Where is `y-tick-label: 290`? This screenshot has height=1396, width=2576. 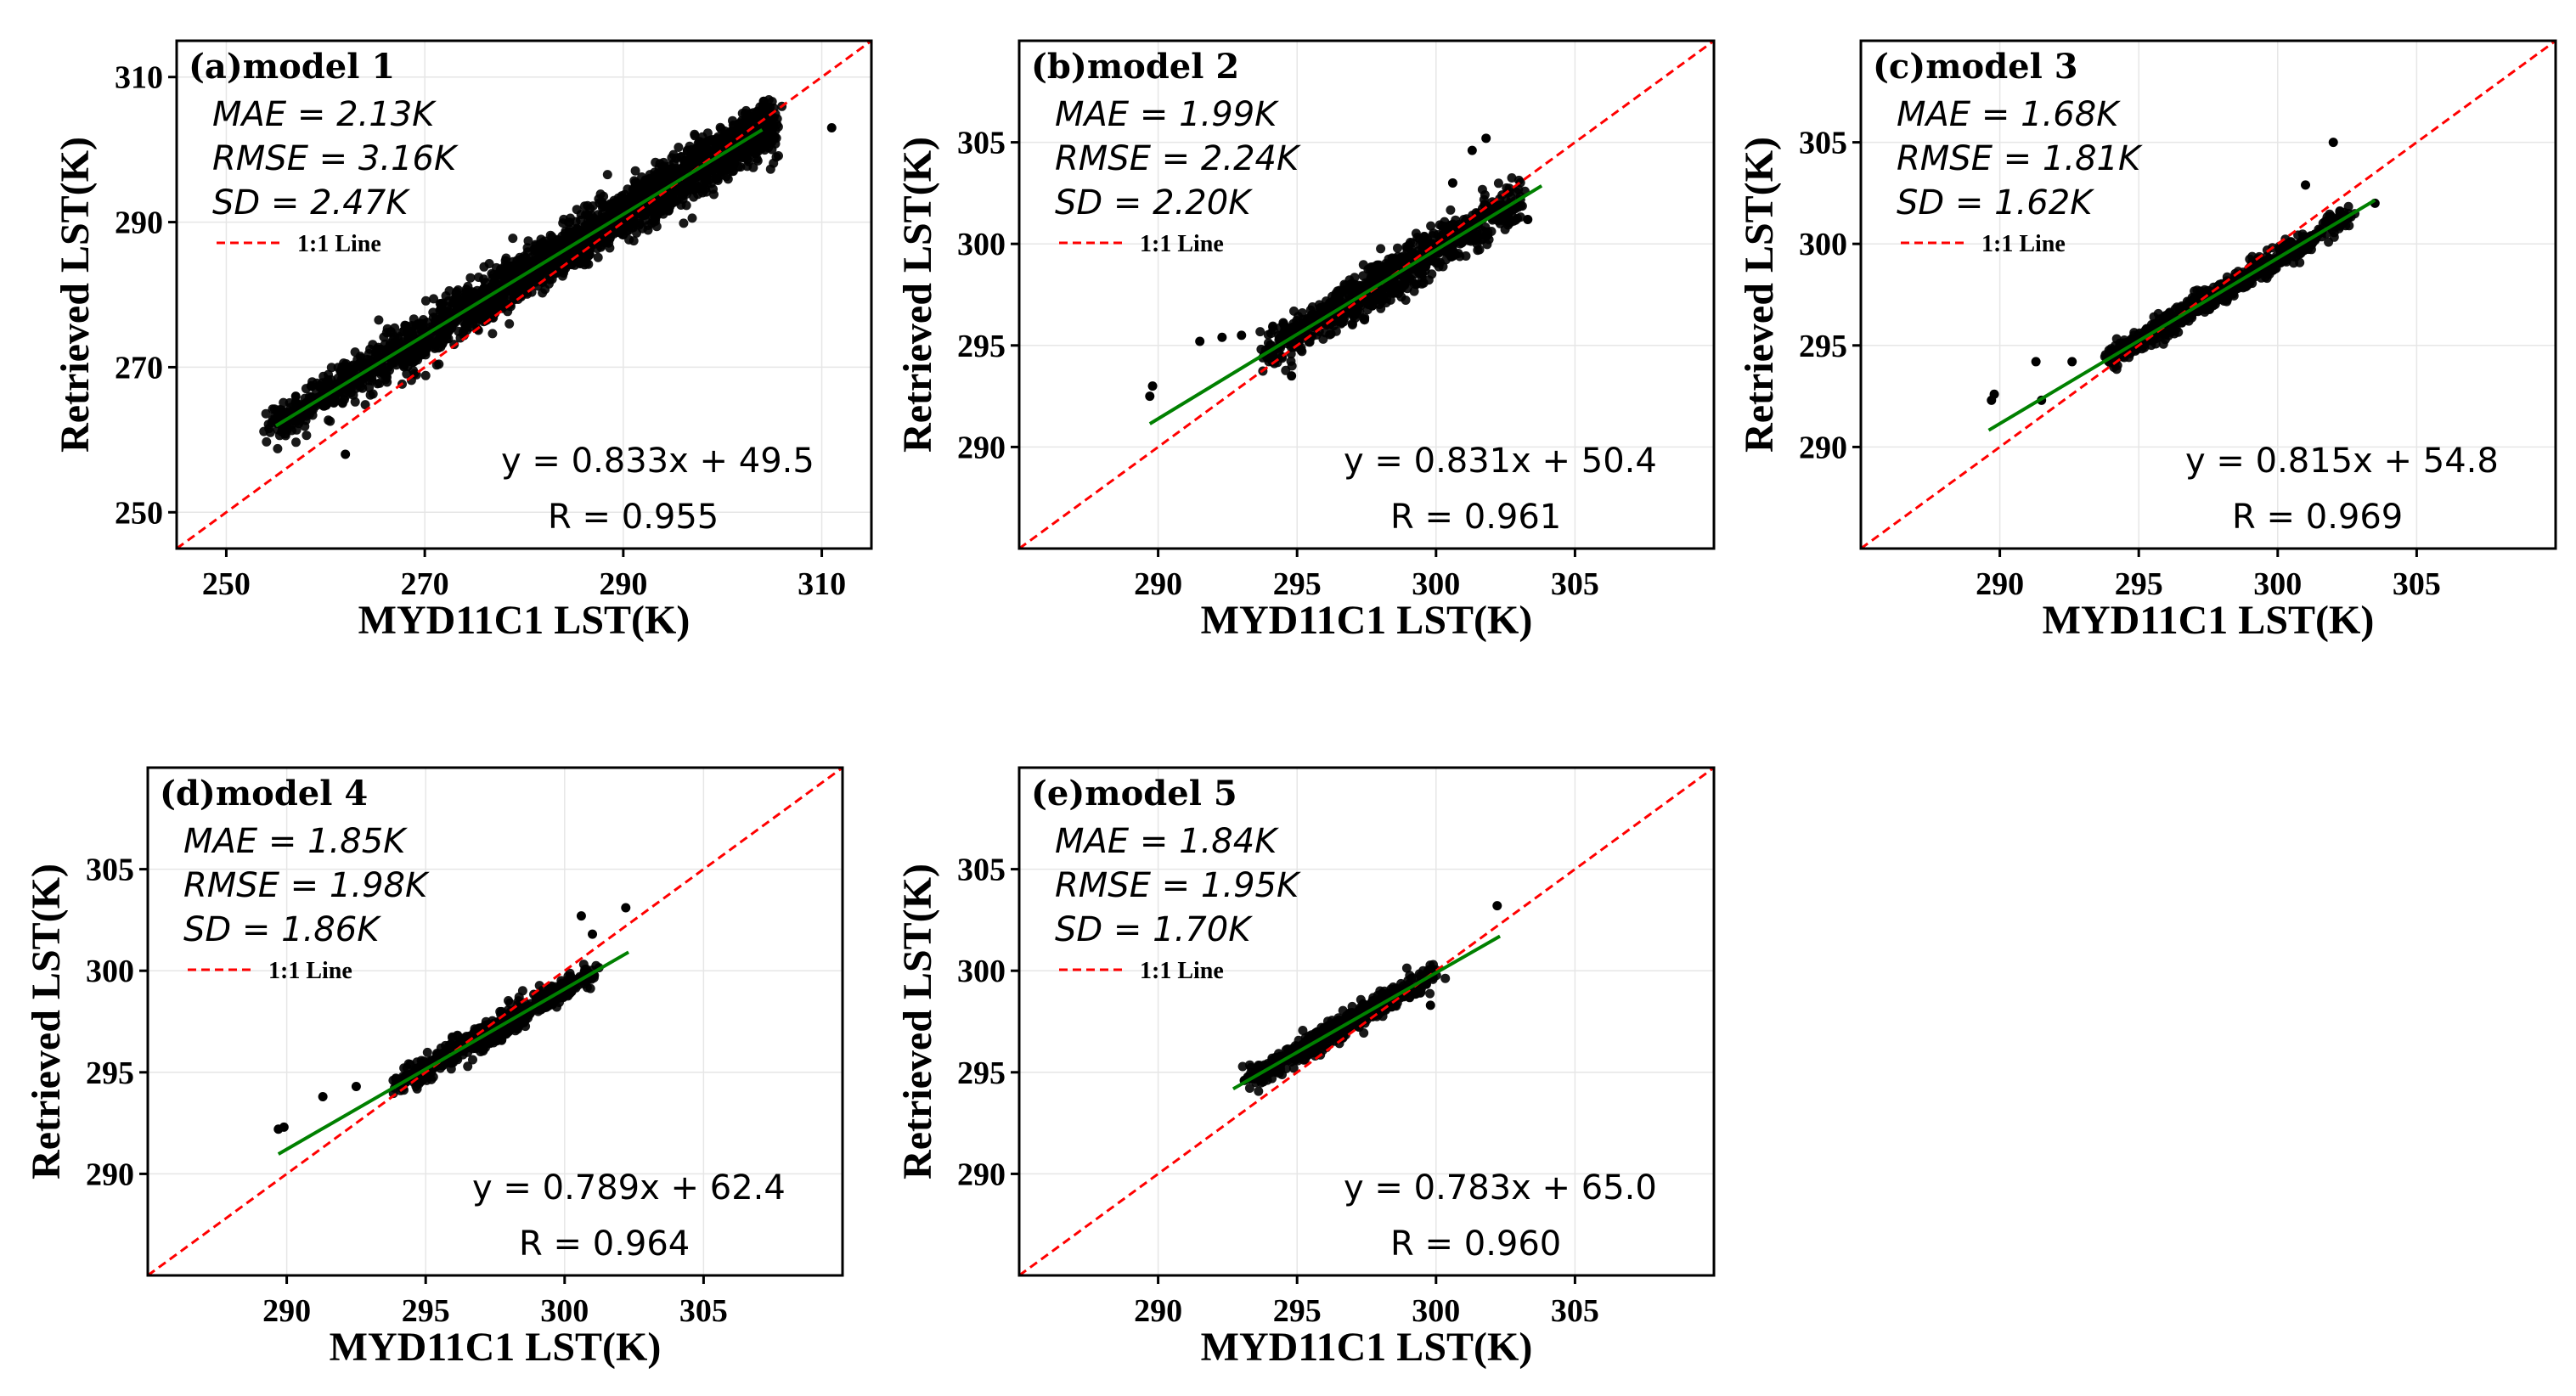
y-tick-label: 290 is located at coordinates (1823, 447).